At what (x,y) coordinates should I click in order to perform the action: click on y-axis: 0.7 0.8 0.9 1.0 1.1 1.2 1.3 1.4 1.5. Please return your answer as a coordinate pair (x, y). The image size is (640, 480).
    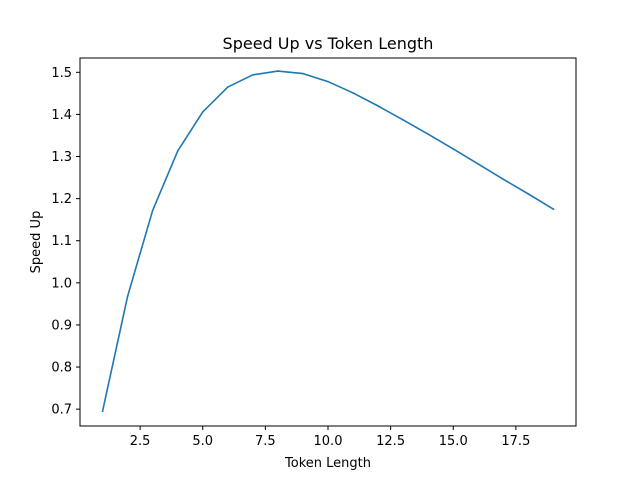
    Looking at the image, I should click on (65, 242).